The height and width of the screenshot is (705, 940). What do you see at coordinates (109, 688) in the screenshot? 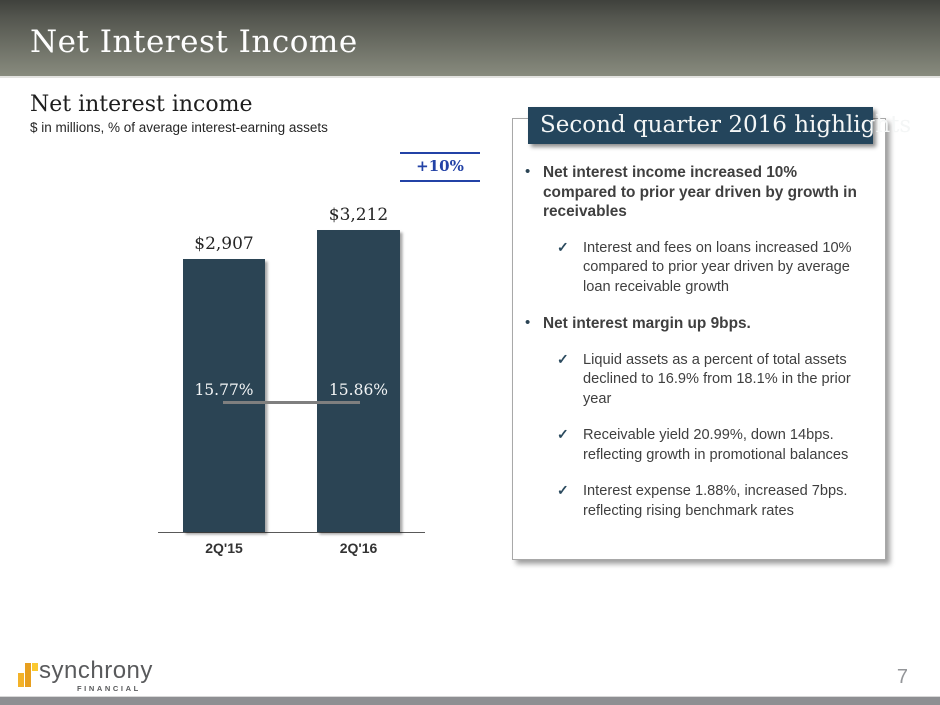
I see `brand-subtitle: FINANCIAL` at bounding box center [109, 688].